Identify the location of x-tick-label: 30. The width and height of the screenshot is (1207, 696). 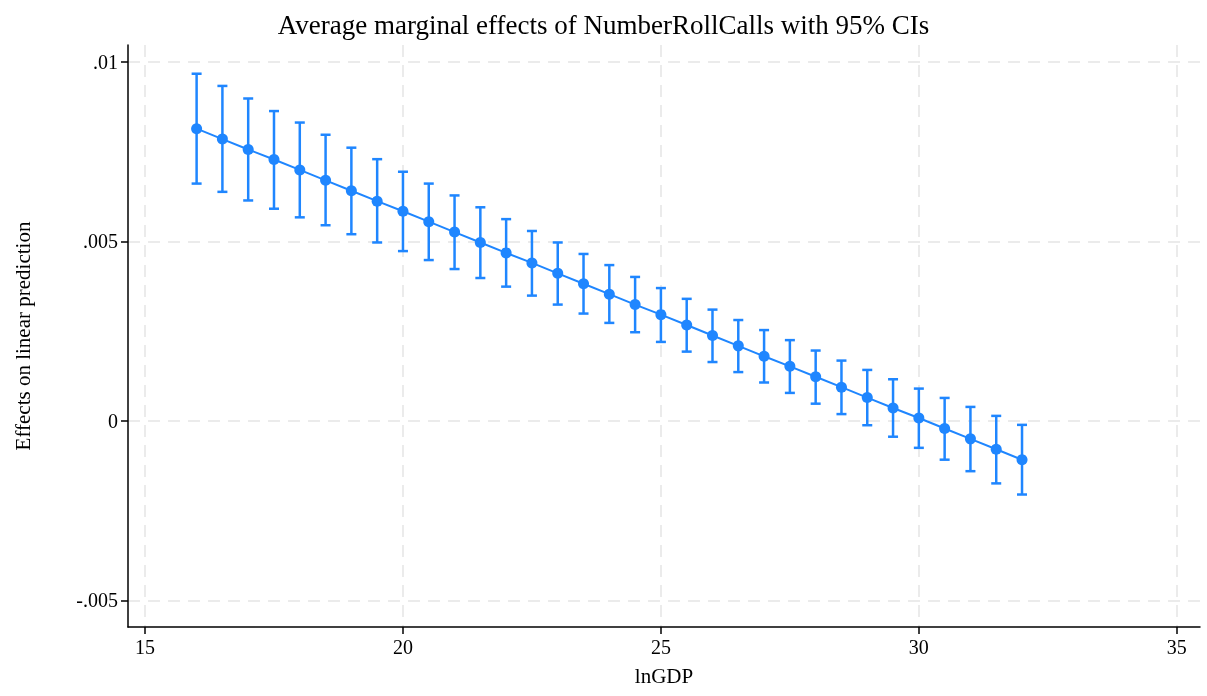
(918, 647).